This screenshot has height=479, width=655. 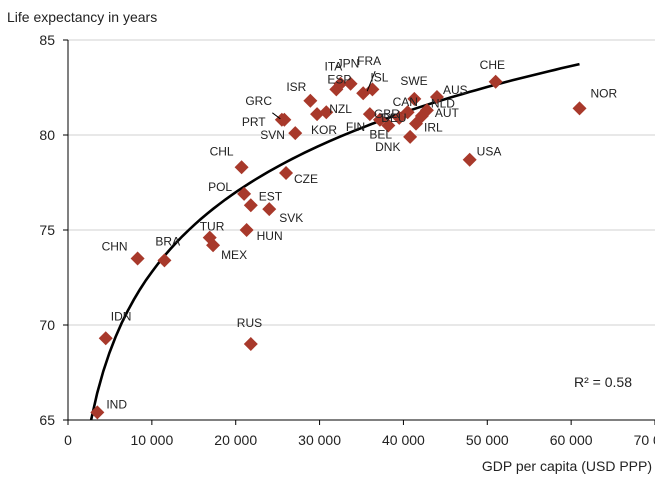 I want to click on y-tick-label: 75, so click(x=47, y=230).